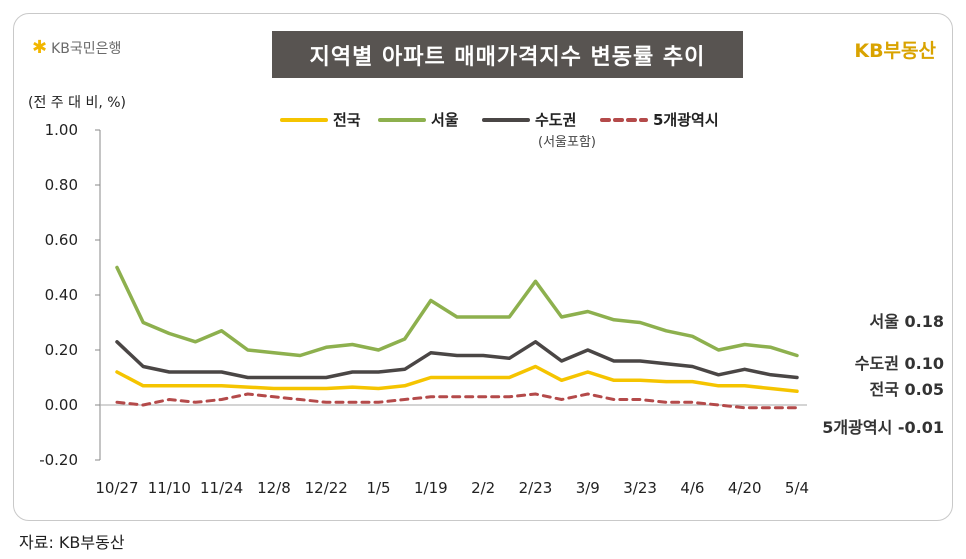 The height and width of the screenshot is (559, 966). Describe the element at coordinates (457, 379) in the screenshot. I see `series-line-national` at that location.